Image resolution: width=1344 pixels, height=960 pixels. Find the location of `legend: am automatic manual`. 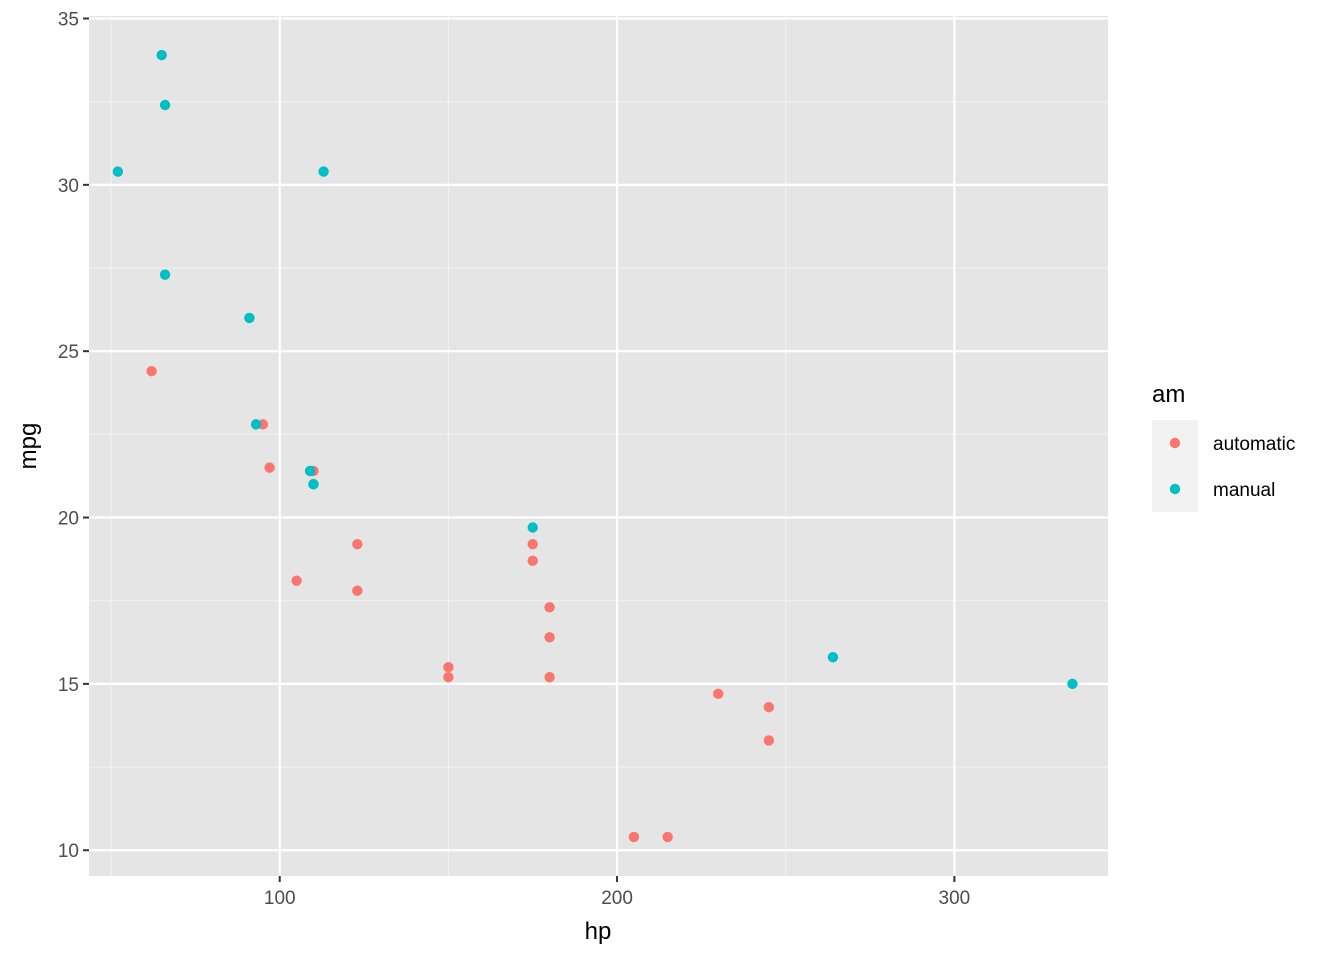

legend: am automatic manual is located at coordinates (1223, 446).